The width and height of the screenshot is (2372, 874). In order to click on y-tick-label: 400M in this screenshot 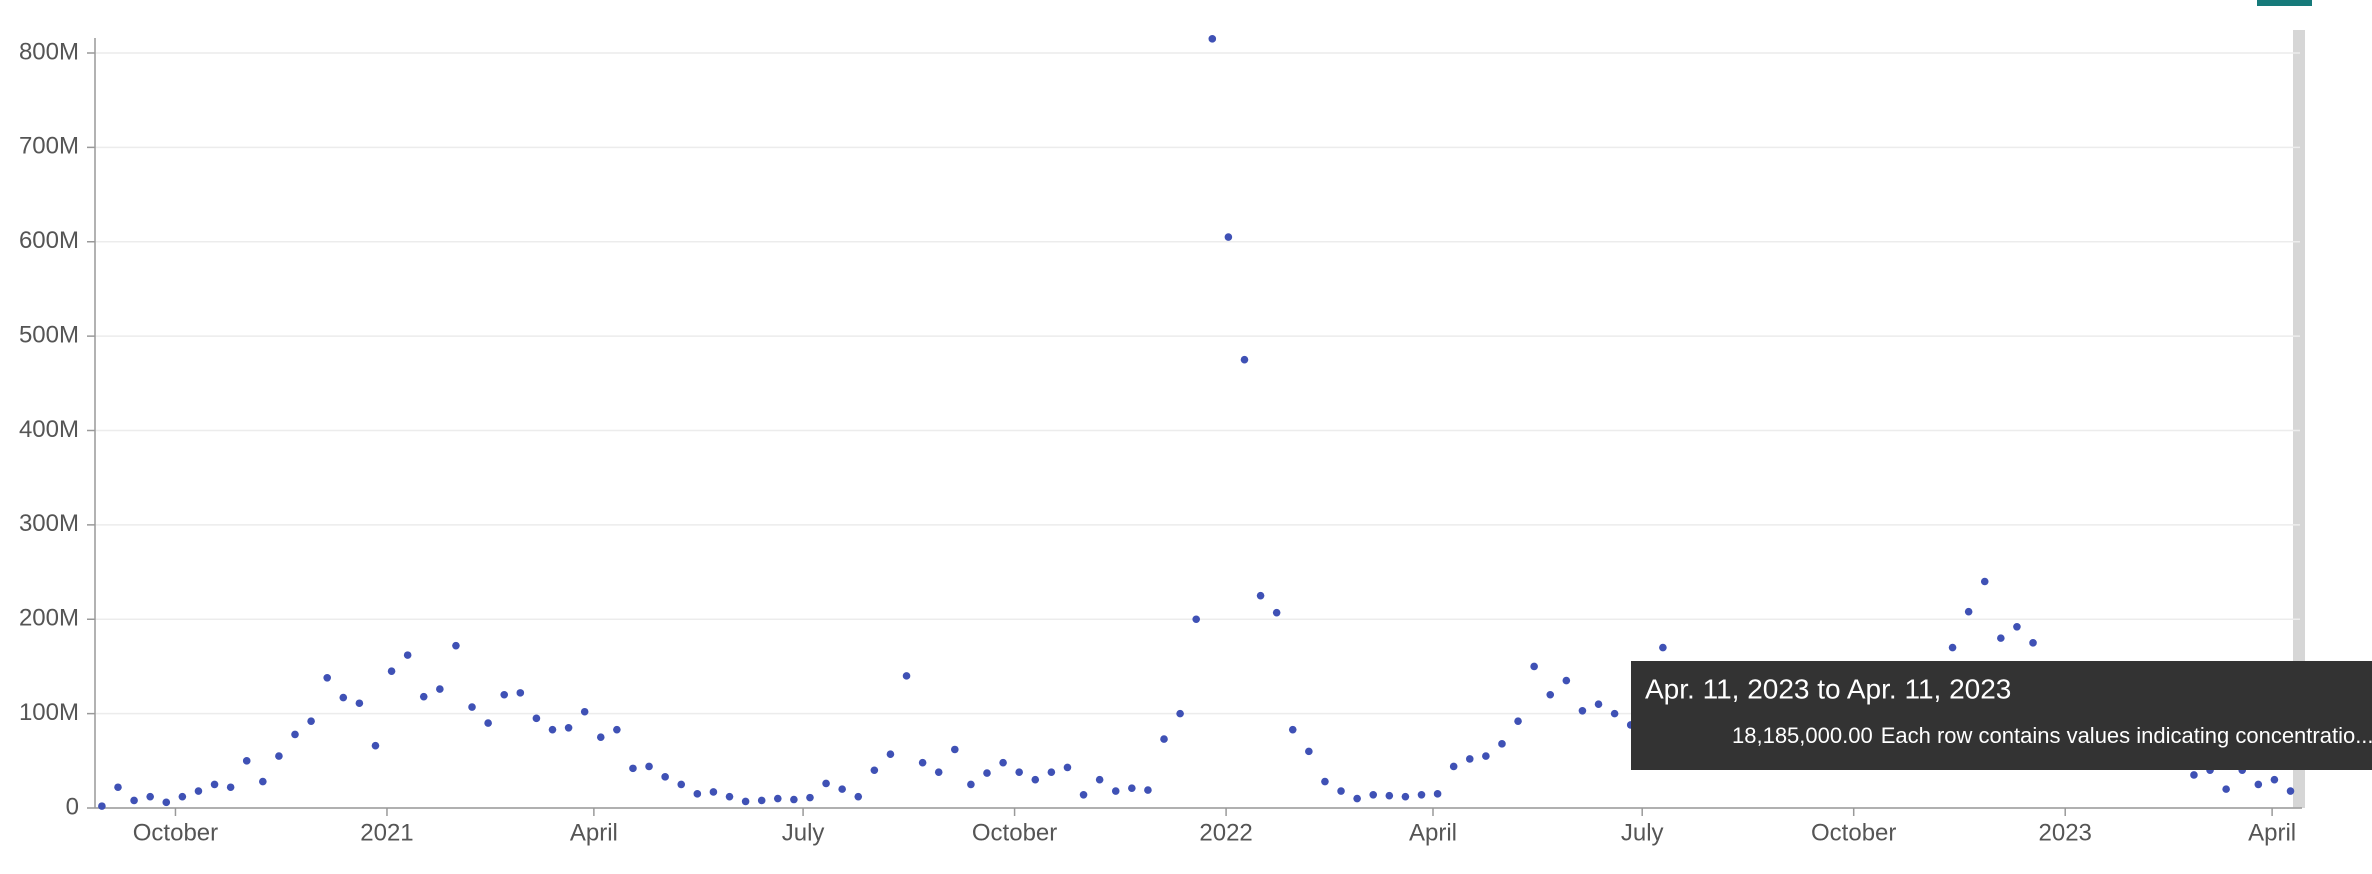, I will do `click(49, 429)`.